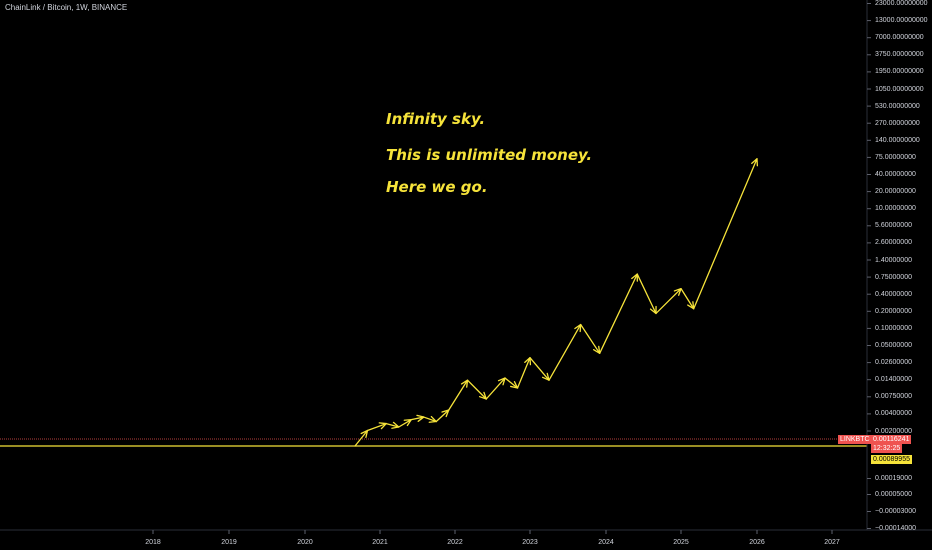 The height and width of the screenshot is (550, 932). What do you see at coordinates (530, 542) in the screenshot?
I see `time-tick-label: 2023` at bounding box center [530, 542].